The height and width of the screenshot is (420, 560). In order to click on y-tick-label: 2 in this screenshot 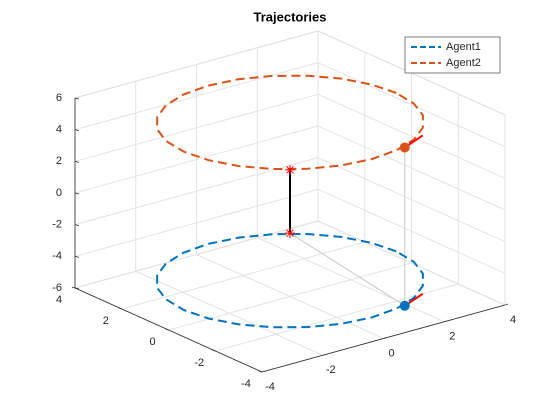, I will do `click(106, 321)`.